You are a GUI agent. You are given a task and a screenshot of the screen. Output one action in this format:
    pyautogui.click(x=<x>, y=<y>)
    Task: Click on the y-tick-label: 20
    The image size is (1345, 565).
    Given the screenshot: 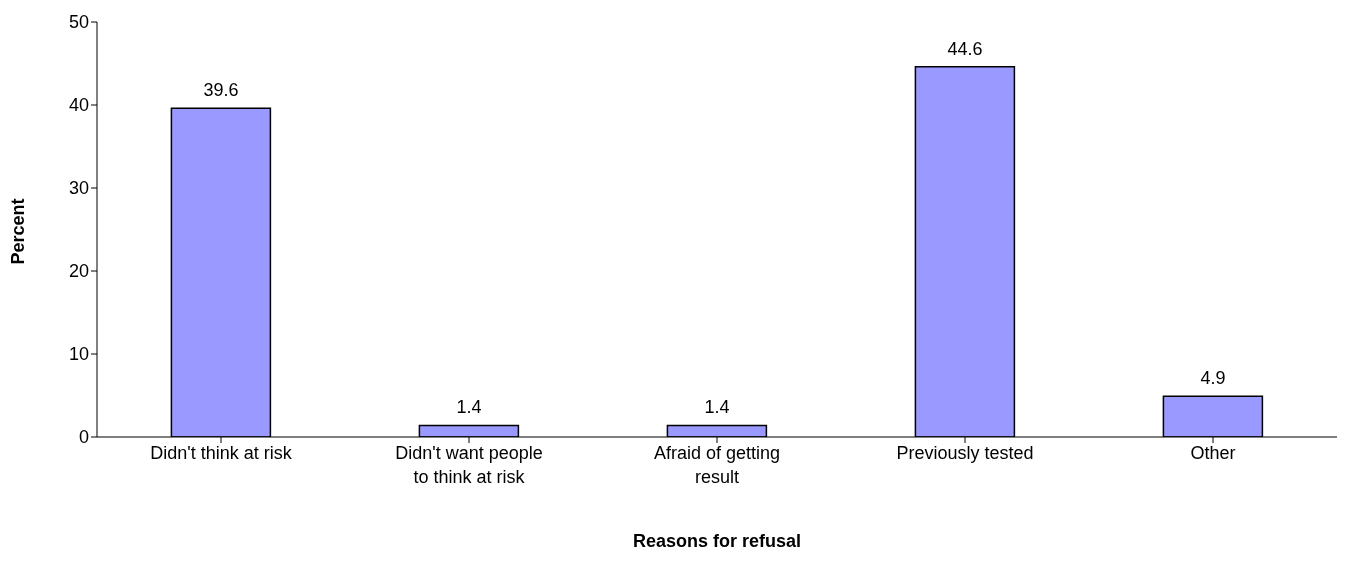 What is the action you would take?
    pyautogui.click(x=78, y=271)
    